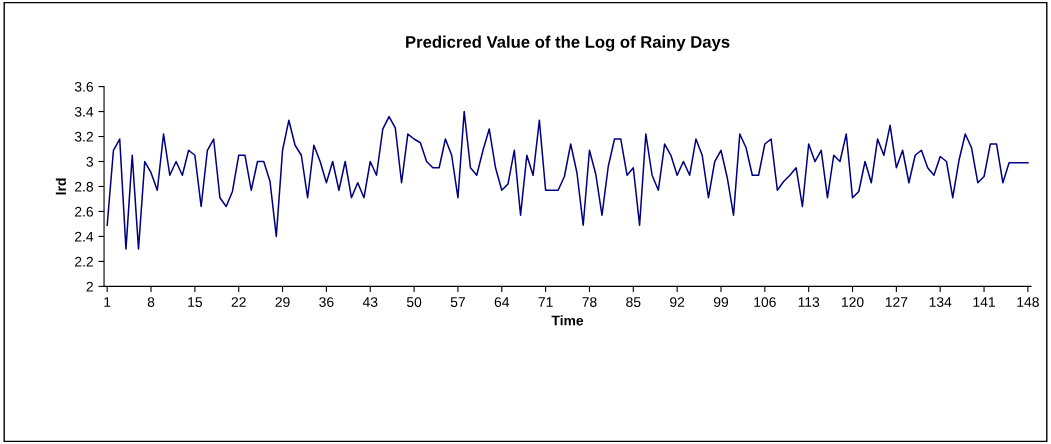 Image resolution: width=1051 pixels, height=444 pixels. What do you see at coordinates (984, 302) in the screenshot?
I see `x-tick-label: 141` at bounding box center [984, 302].